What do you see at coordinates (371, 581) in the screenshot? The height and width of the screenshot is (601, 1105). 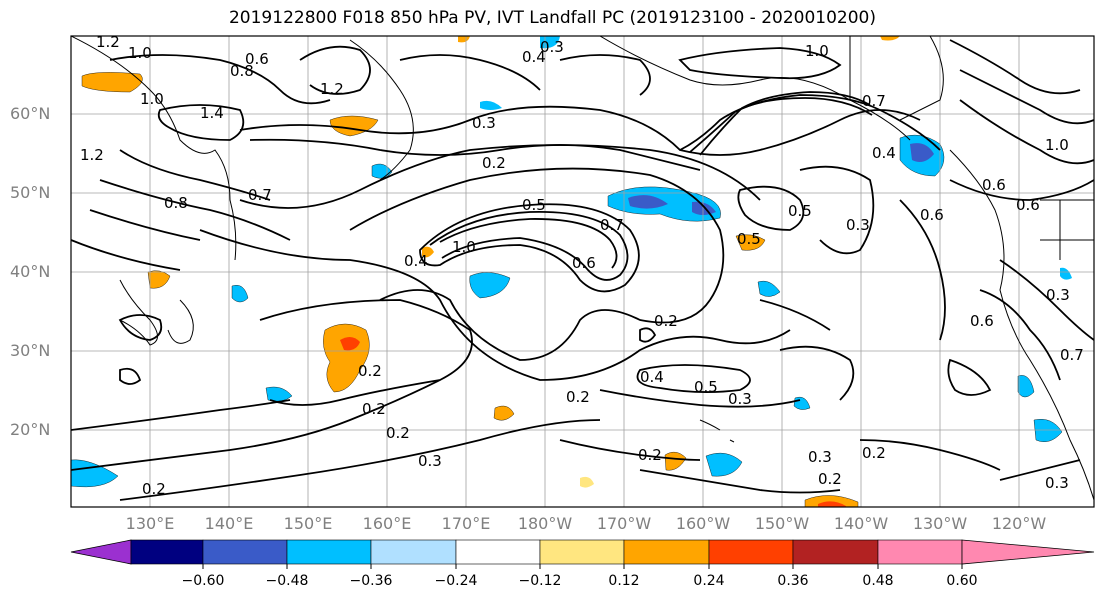 I see `colorbar-tick-label: −0.36` at bounding box center [371, 581].